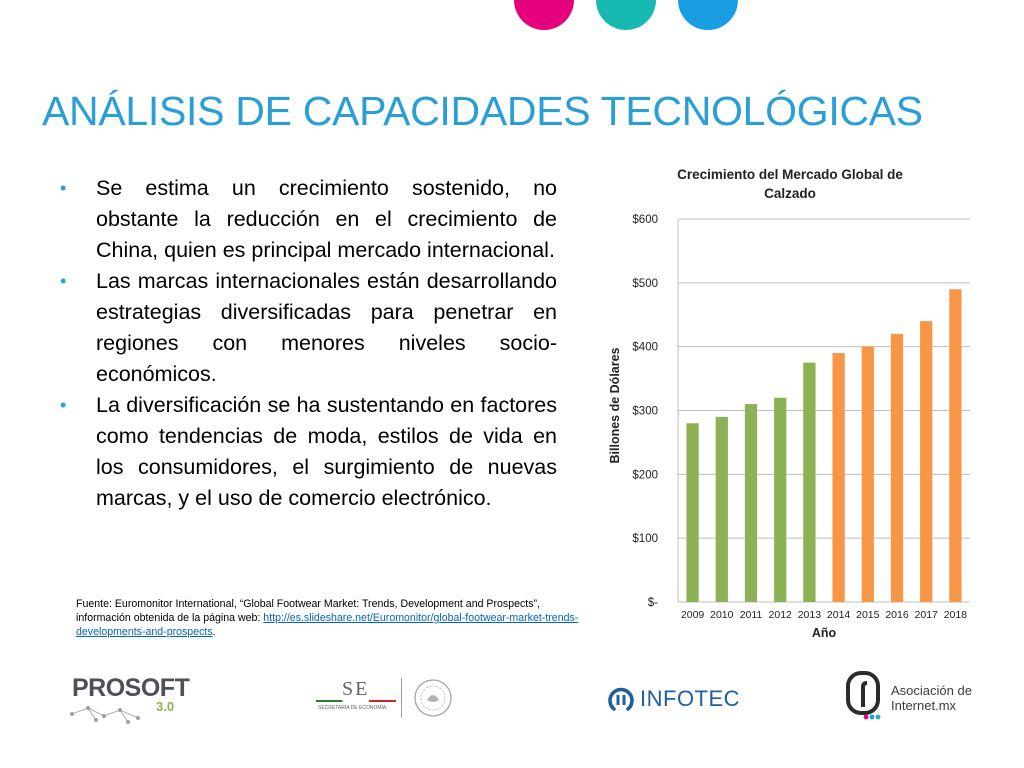  Describe the element at coordinates (645, 220) in the screenshot. I see `y-tick-label: $600` at that location.